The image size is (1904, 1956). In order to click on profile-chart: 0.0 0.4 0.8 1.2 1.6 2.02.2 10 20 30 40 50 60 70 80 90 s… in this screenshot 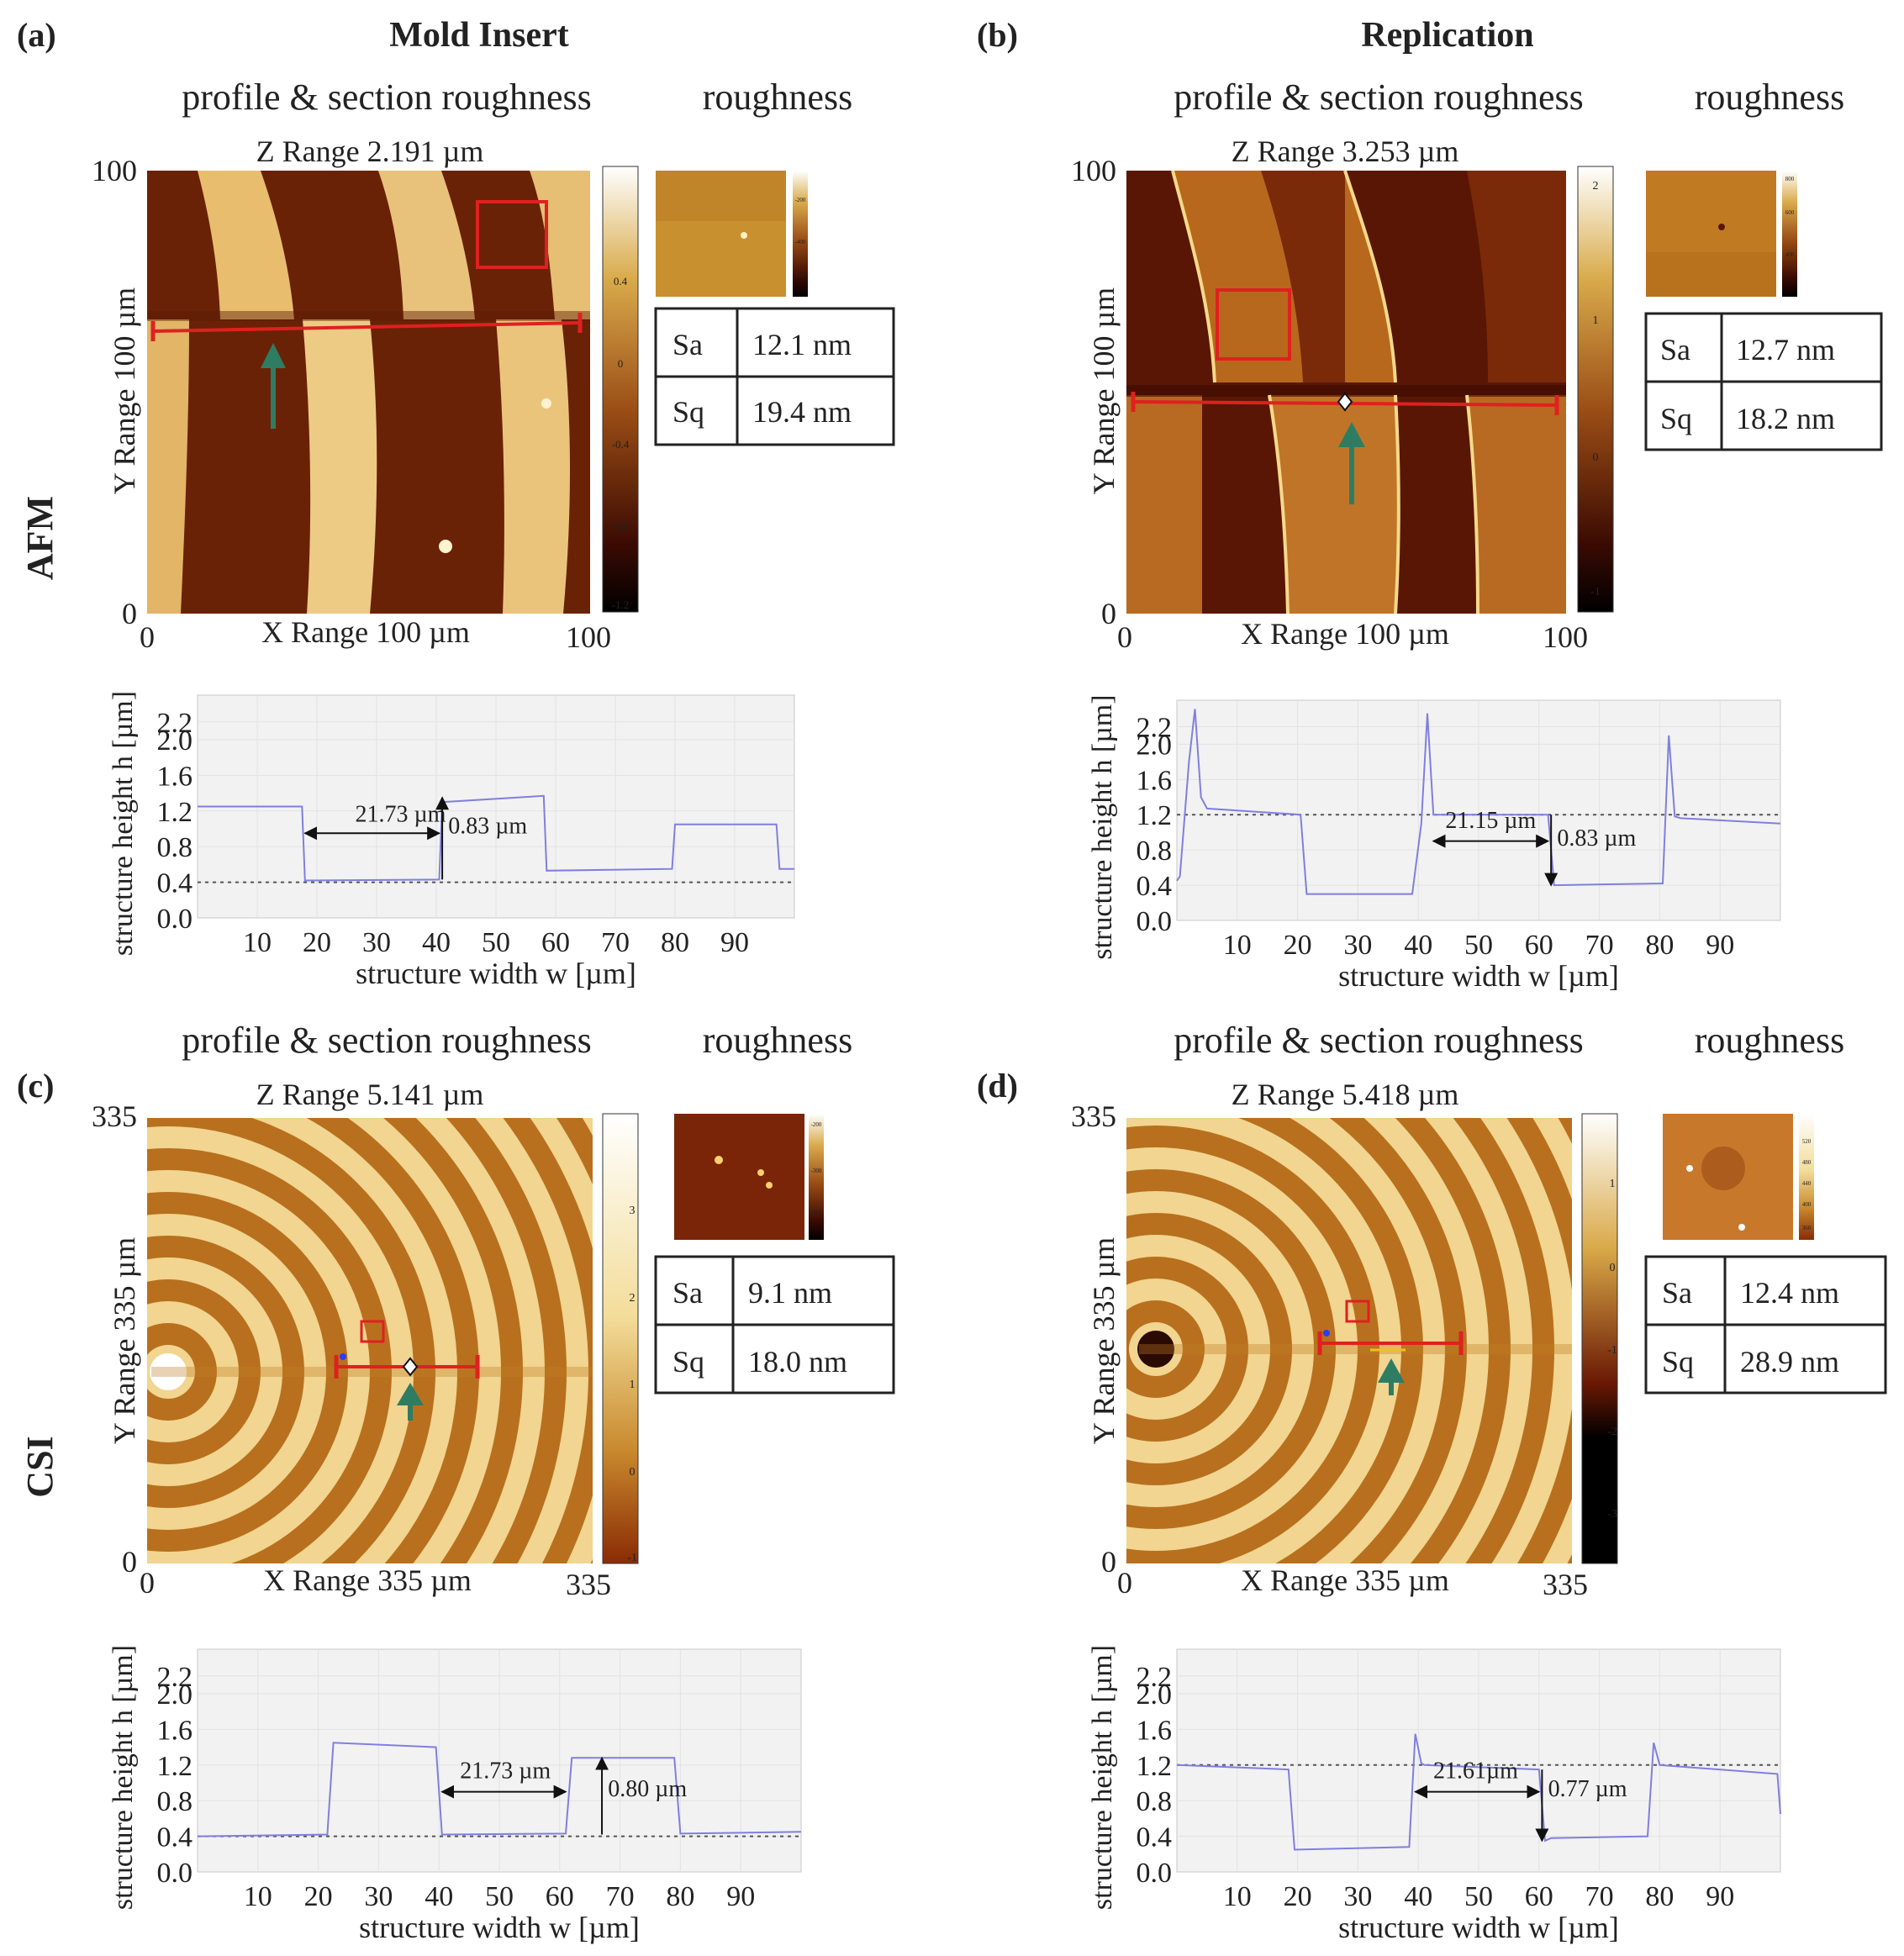, I will do `click(1434, 1795)`.